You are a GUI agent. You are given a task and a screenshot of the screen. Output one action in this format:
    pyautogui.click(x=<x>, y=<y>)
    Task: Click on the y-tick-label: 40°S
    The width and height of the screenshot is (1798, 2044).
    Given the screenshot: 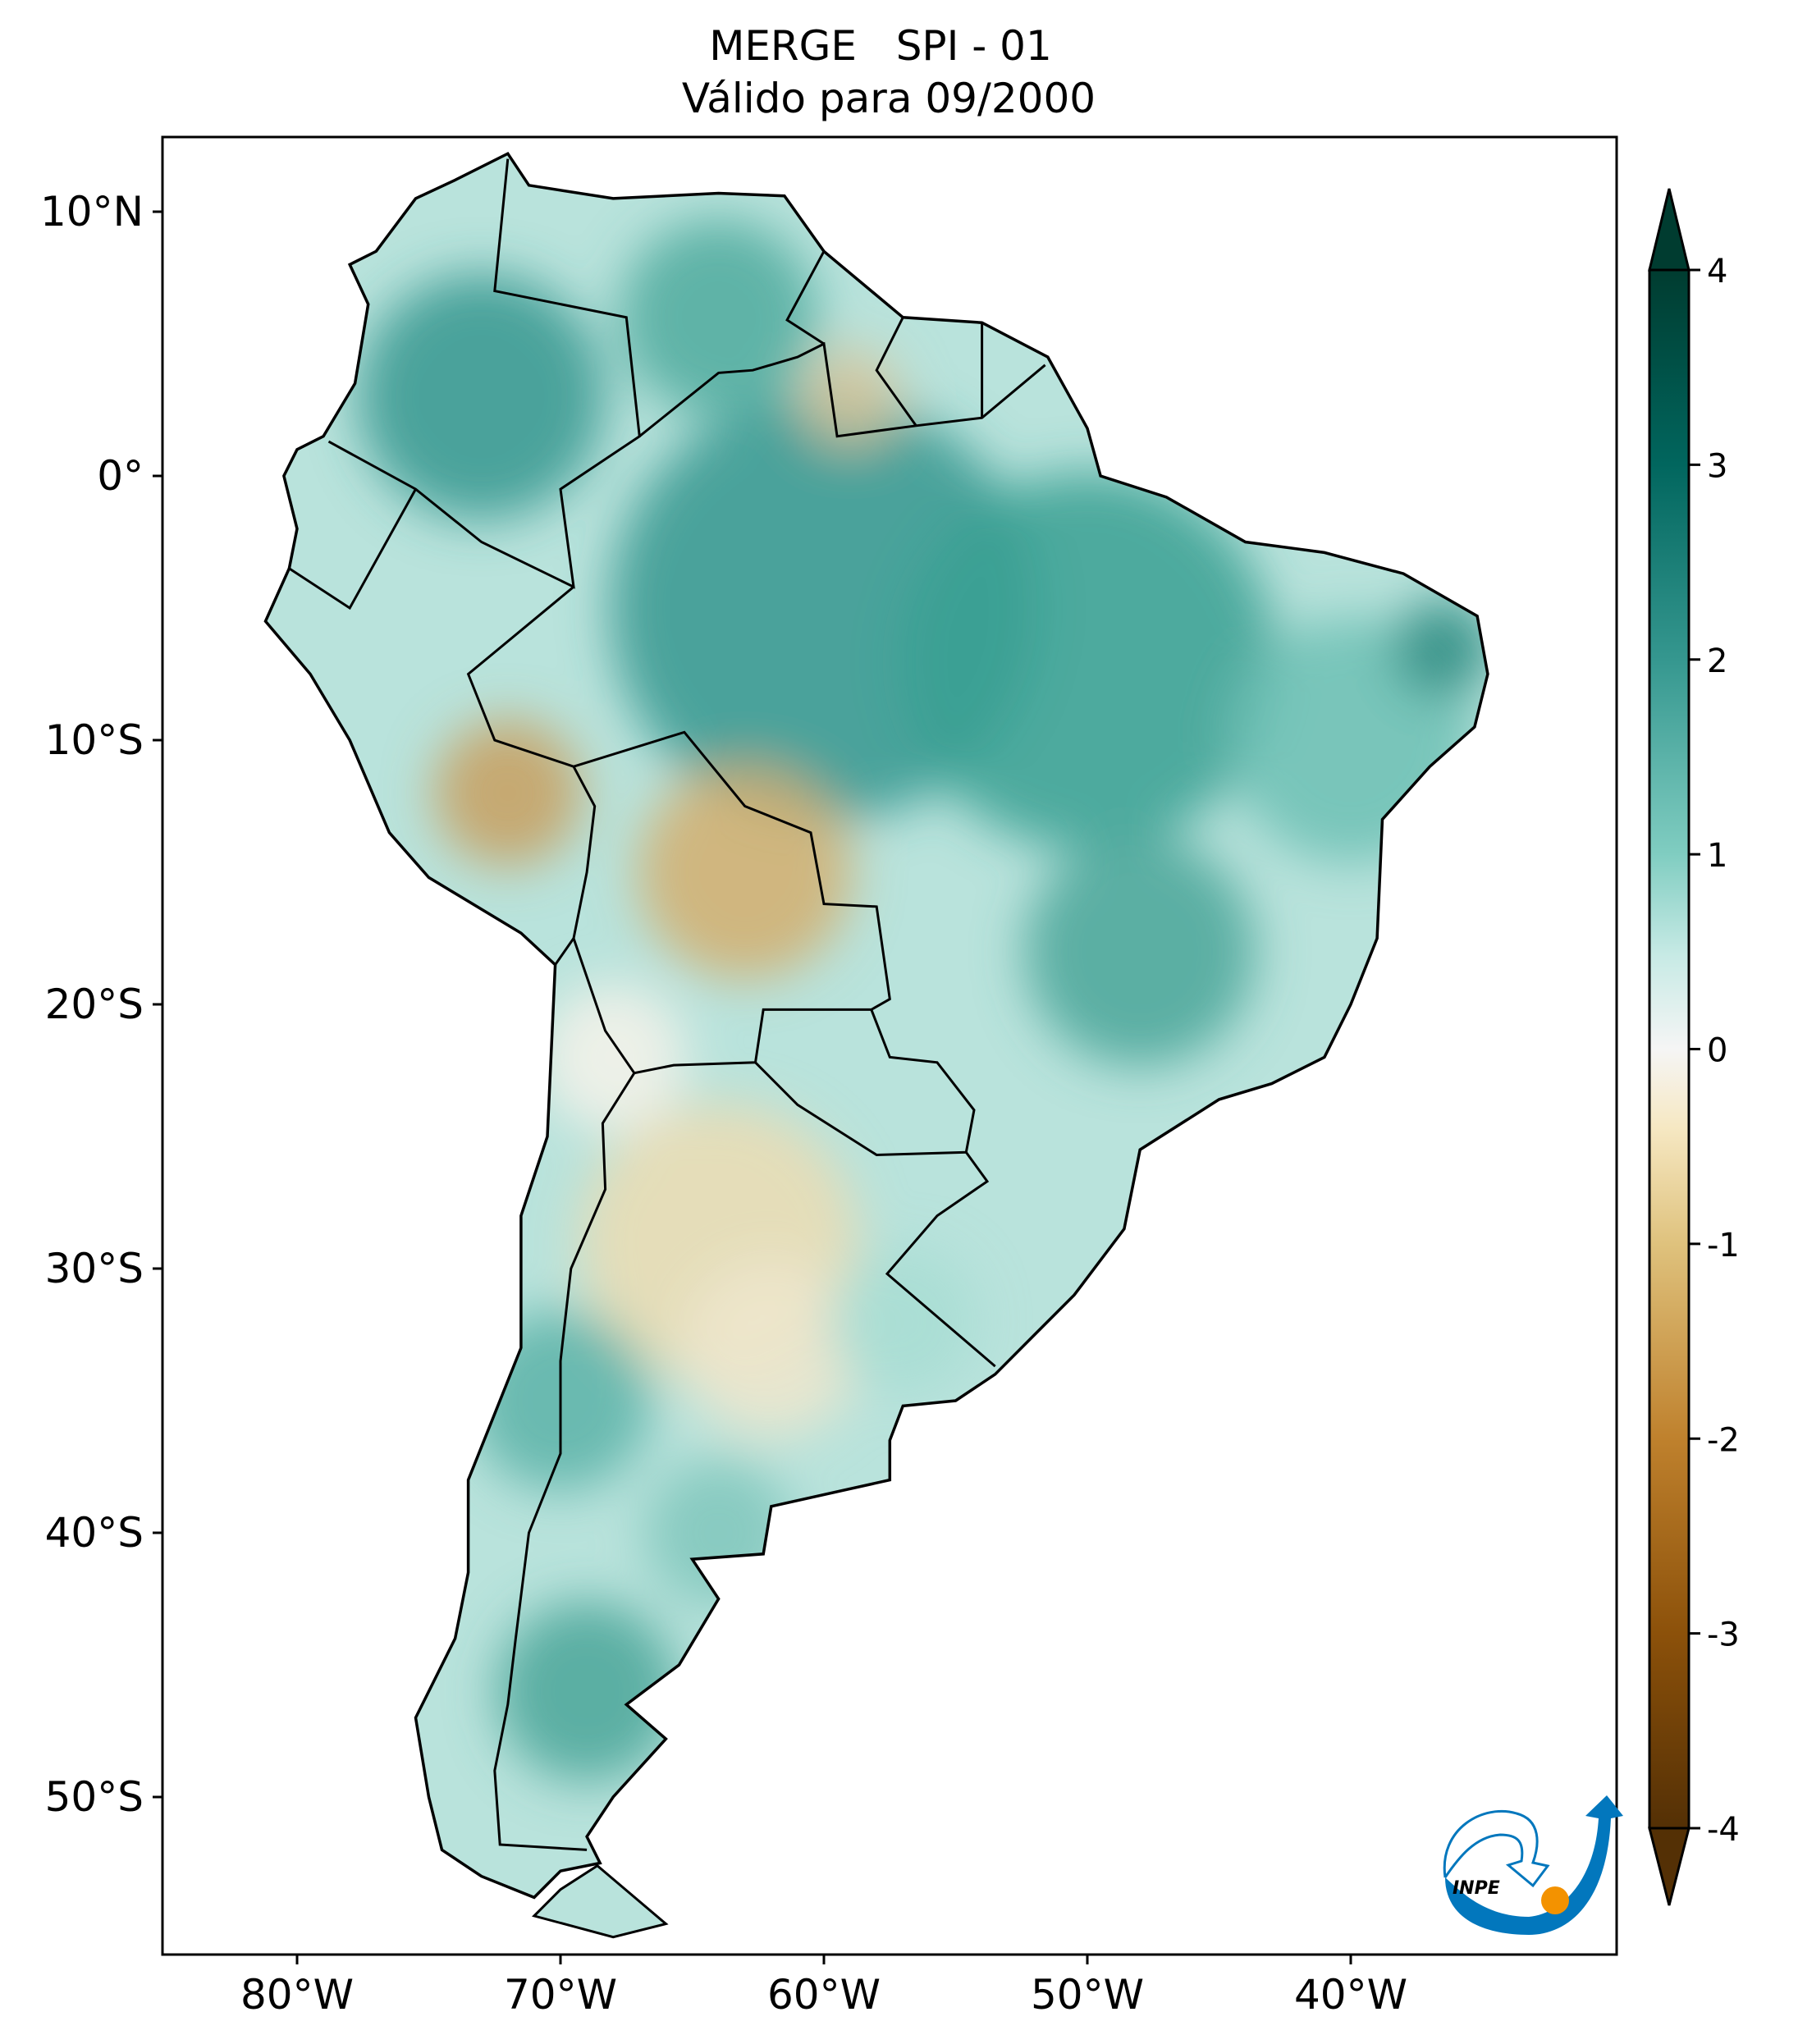 What is the action you would take?
    pyautogui.click(x=94, y=1533)
    